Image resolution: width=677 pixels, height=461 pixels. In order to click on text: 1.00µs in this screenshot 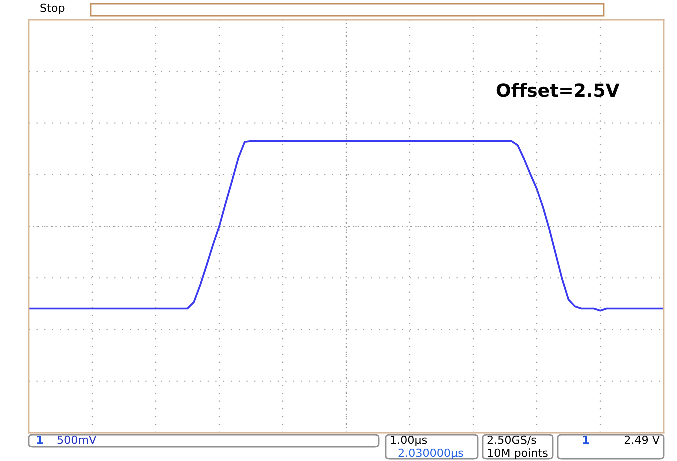, I will do `click(409, 441)`.